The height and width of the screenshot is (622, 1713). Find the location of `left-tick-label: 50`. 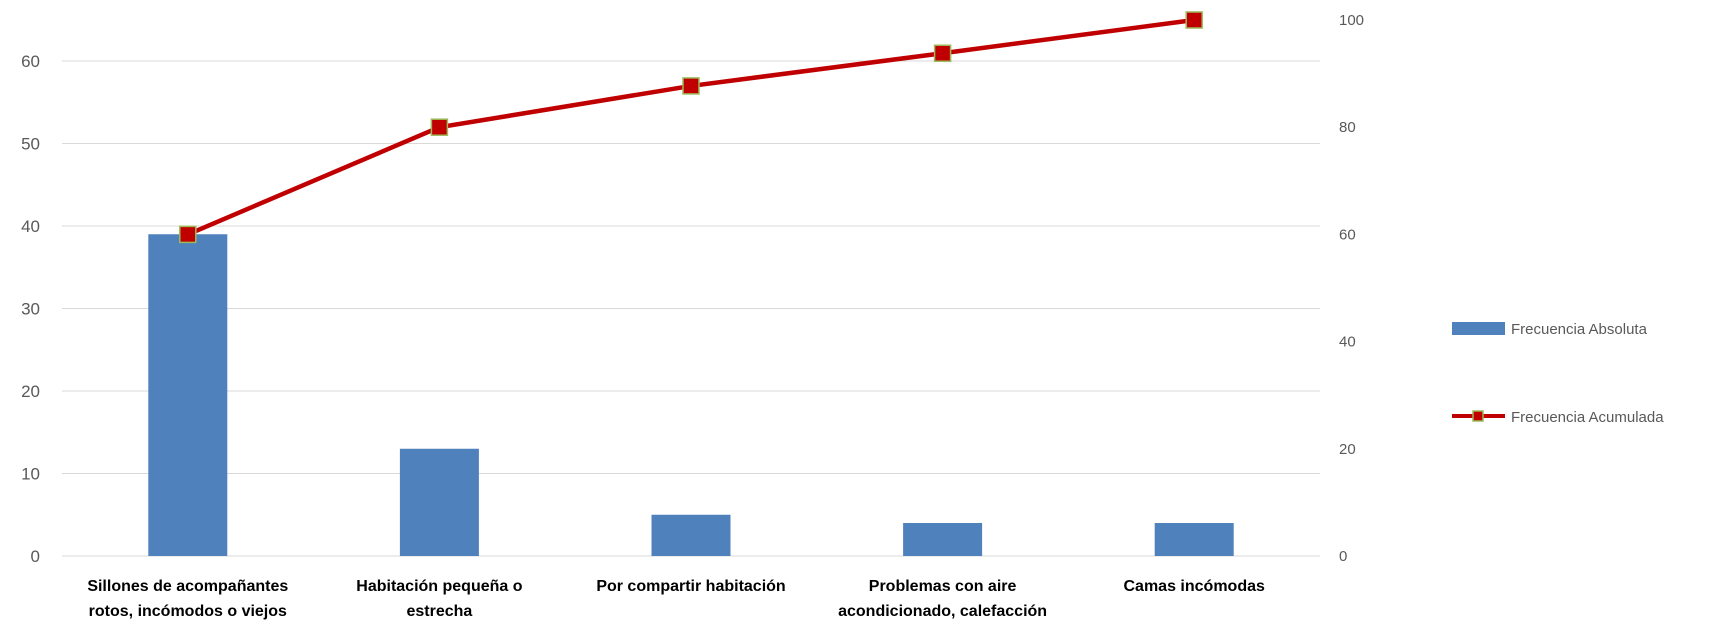

left-tick-label: 50 is located at coordinates (30, 144).